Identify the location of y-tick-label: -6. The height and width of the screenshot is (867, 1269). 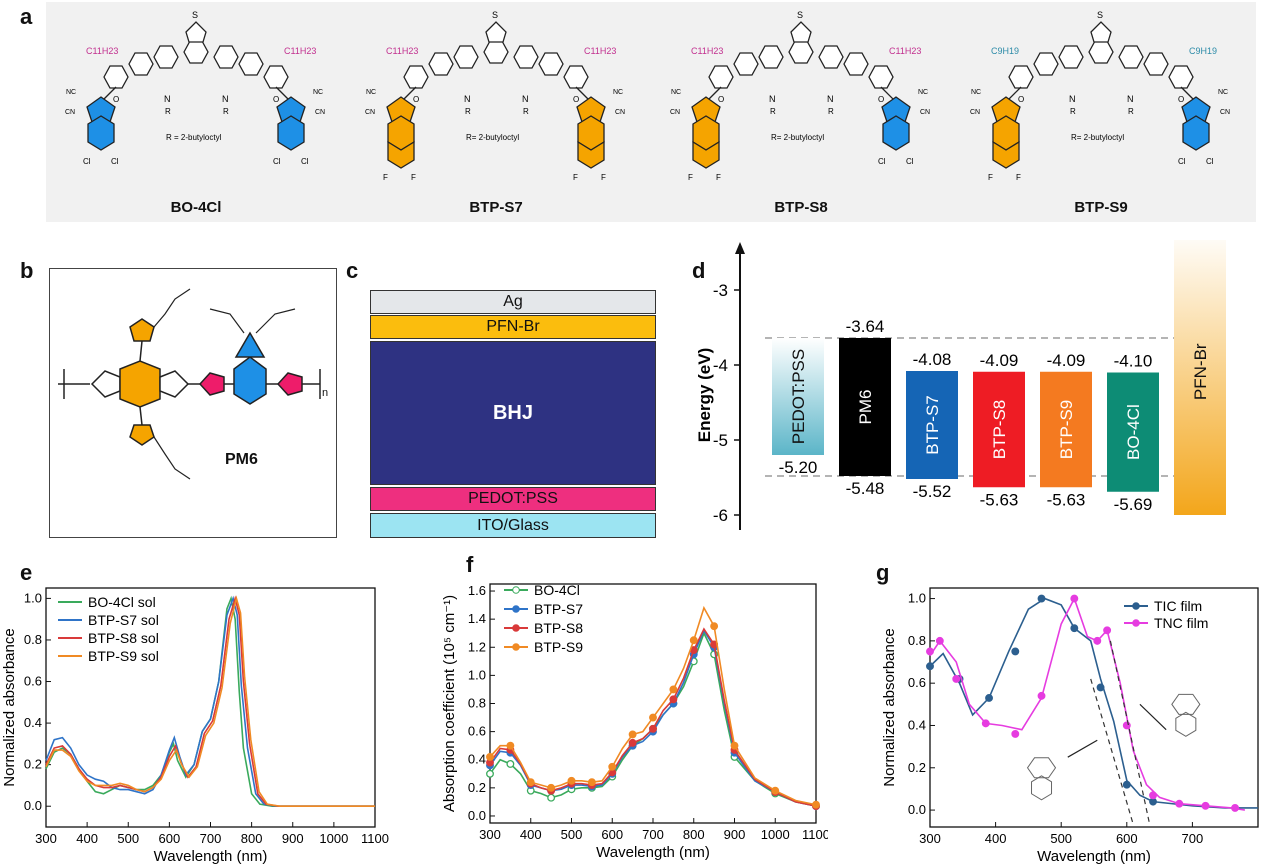
(720, 515).